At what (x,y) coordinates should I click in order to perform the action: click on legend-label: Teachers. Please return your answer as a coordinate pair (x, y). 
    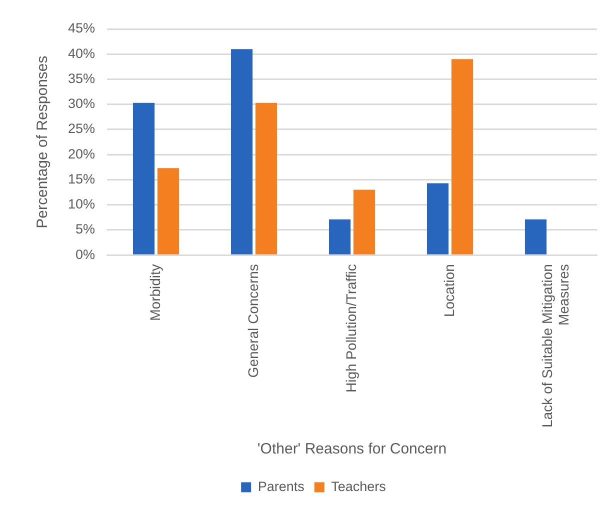
    Looking at the image, I should click on (358, 486).